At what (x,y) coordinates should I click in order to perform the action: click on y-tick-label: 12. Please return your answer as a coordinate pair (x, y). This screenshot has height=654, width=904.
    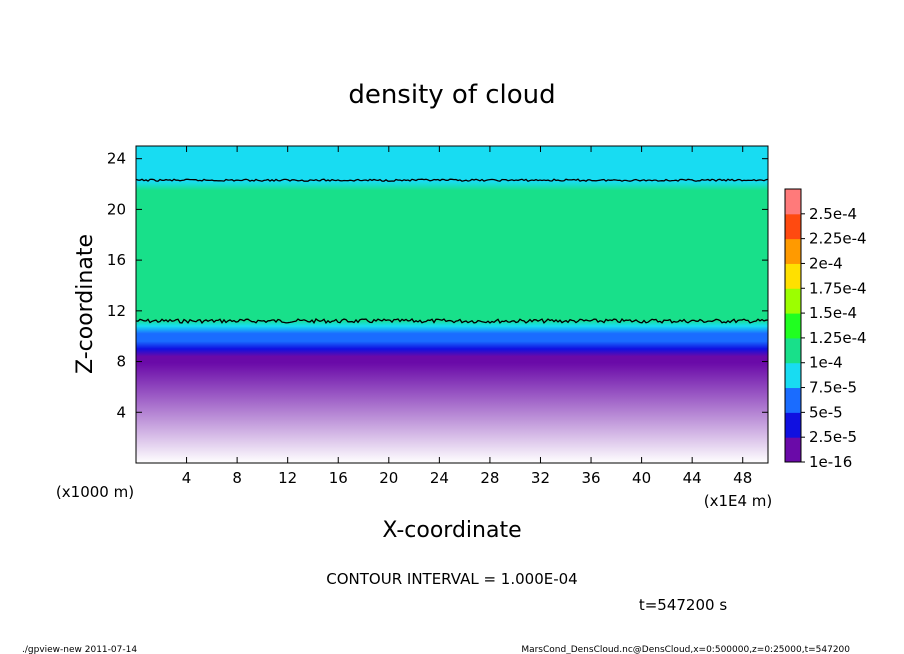
    Looking at the image, I should click on (116, 311).